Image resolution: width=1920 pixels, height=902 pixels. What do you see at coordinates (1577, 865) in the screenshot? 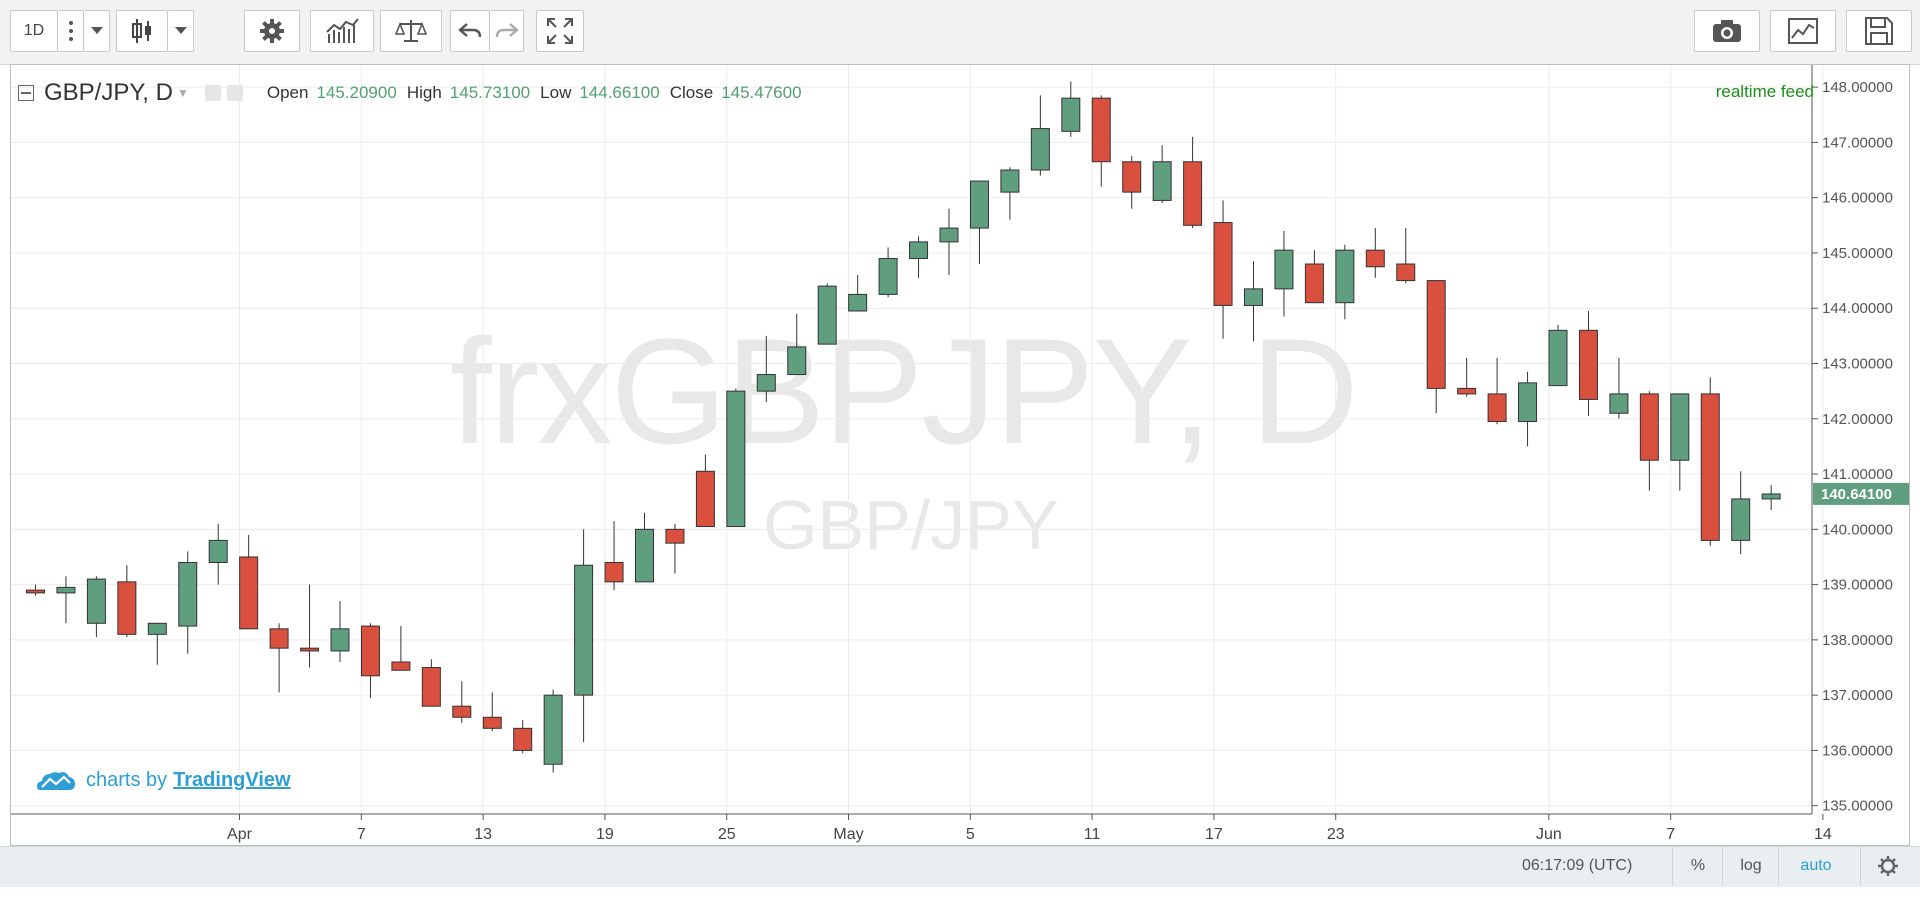
I see `server-time: 06:17:09 (UTC)` at bounding box center [1577, 865].